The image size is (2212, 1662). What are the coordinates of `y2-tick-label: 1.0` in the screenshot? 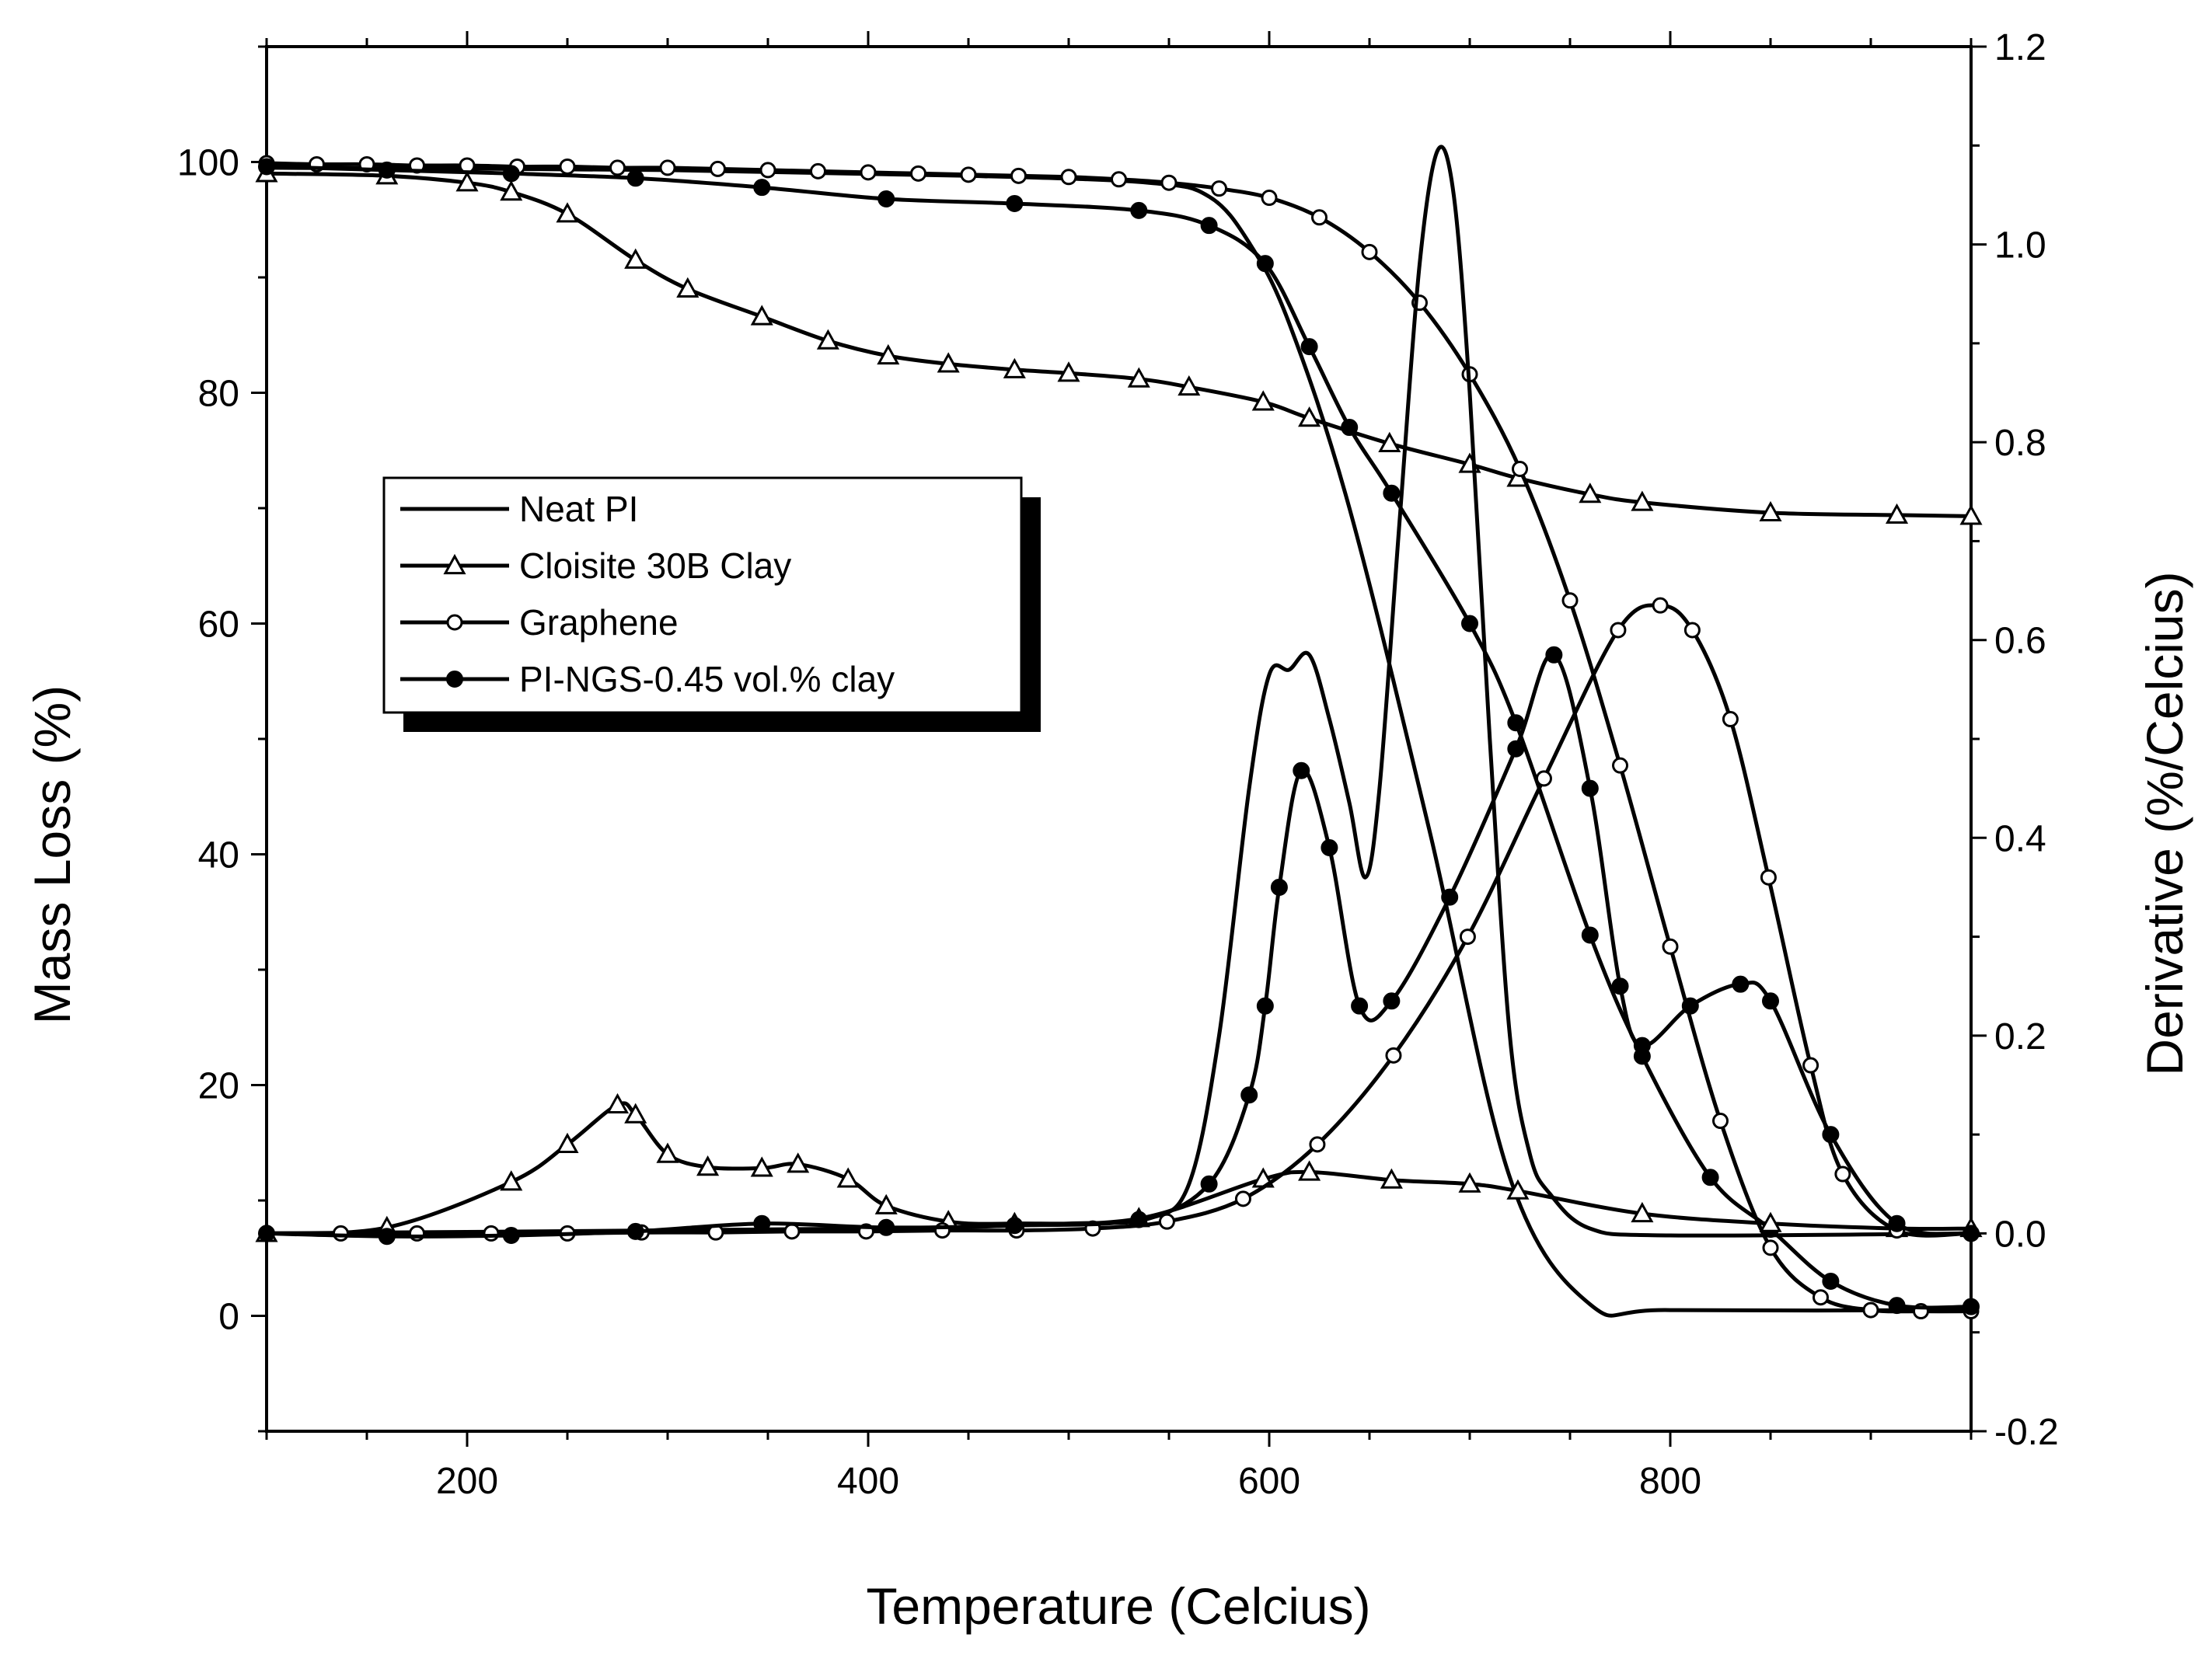 It's located at (2020, 246).